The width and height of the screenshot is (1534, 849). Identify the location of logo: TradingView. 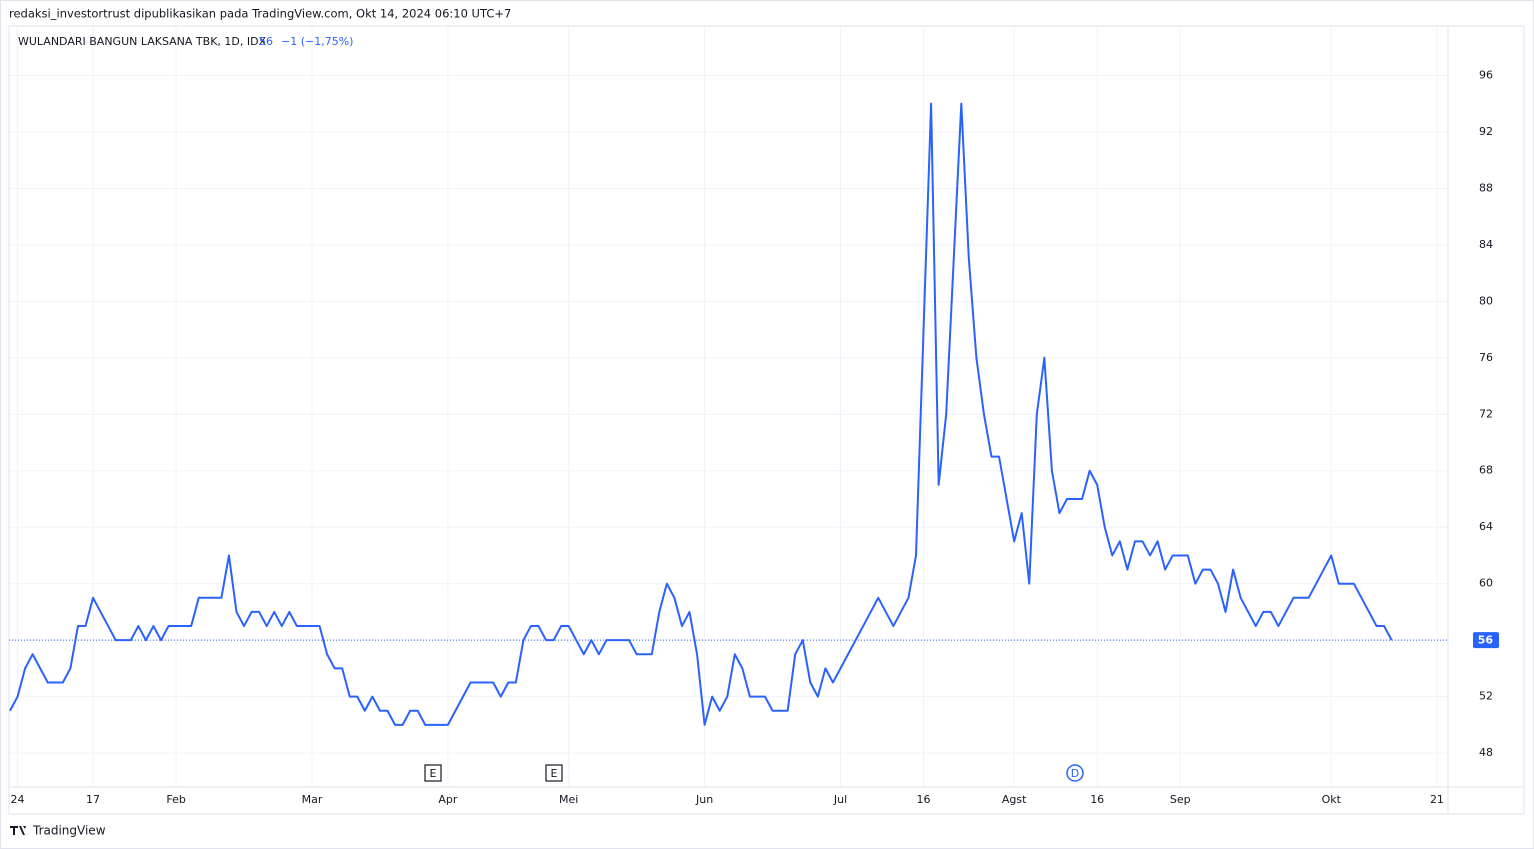
(58, 831).